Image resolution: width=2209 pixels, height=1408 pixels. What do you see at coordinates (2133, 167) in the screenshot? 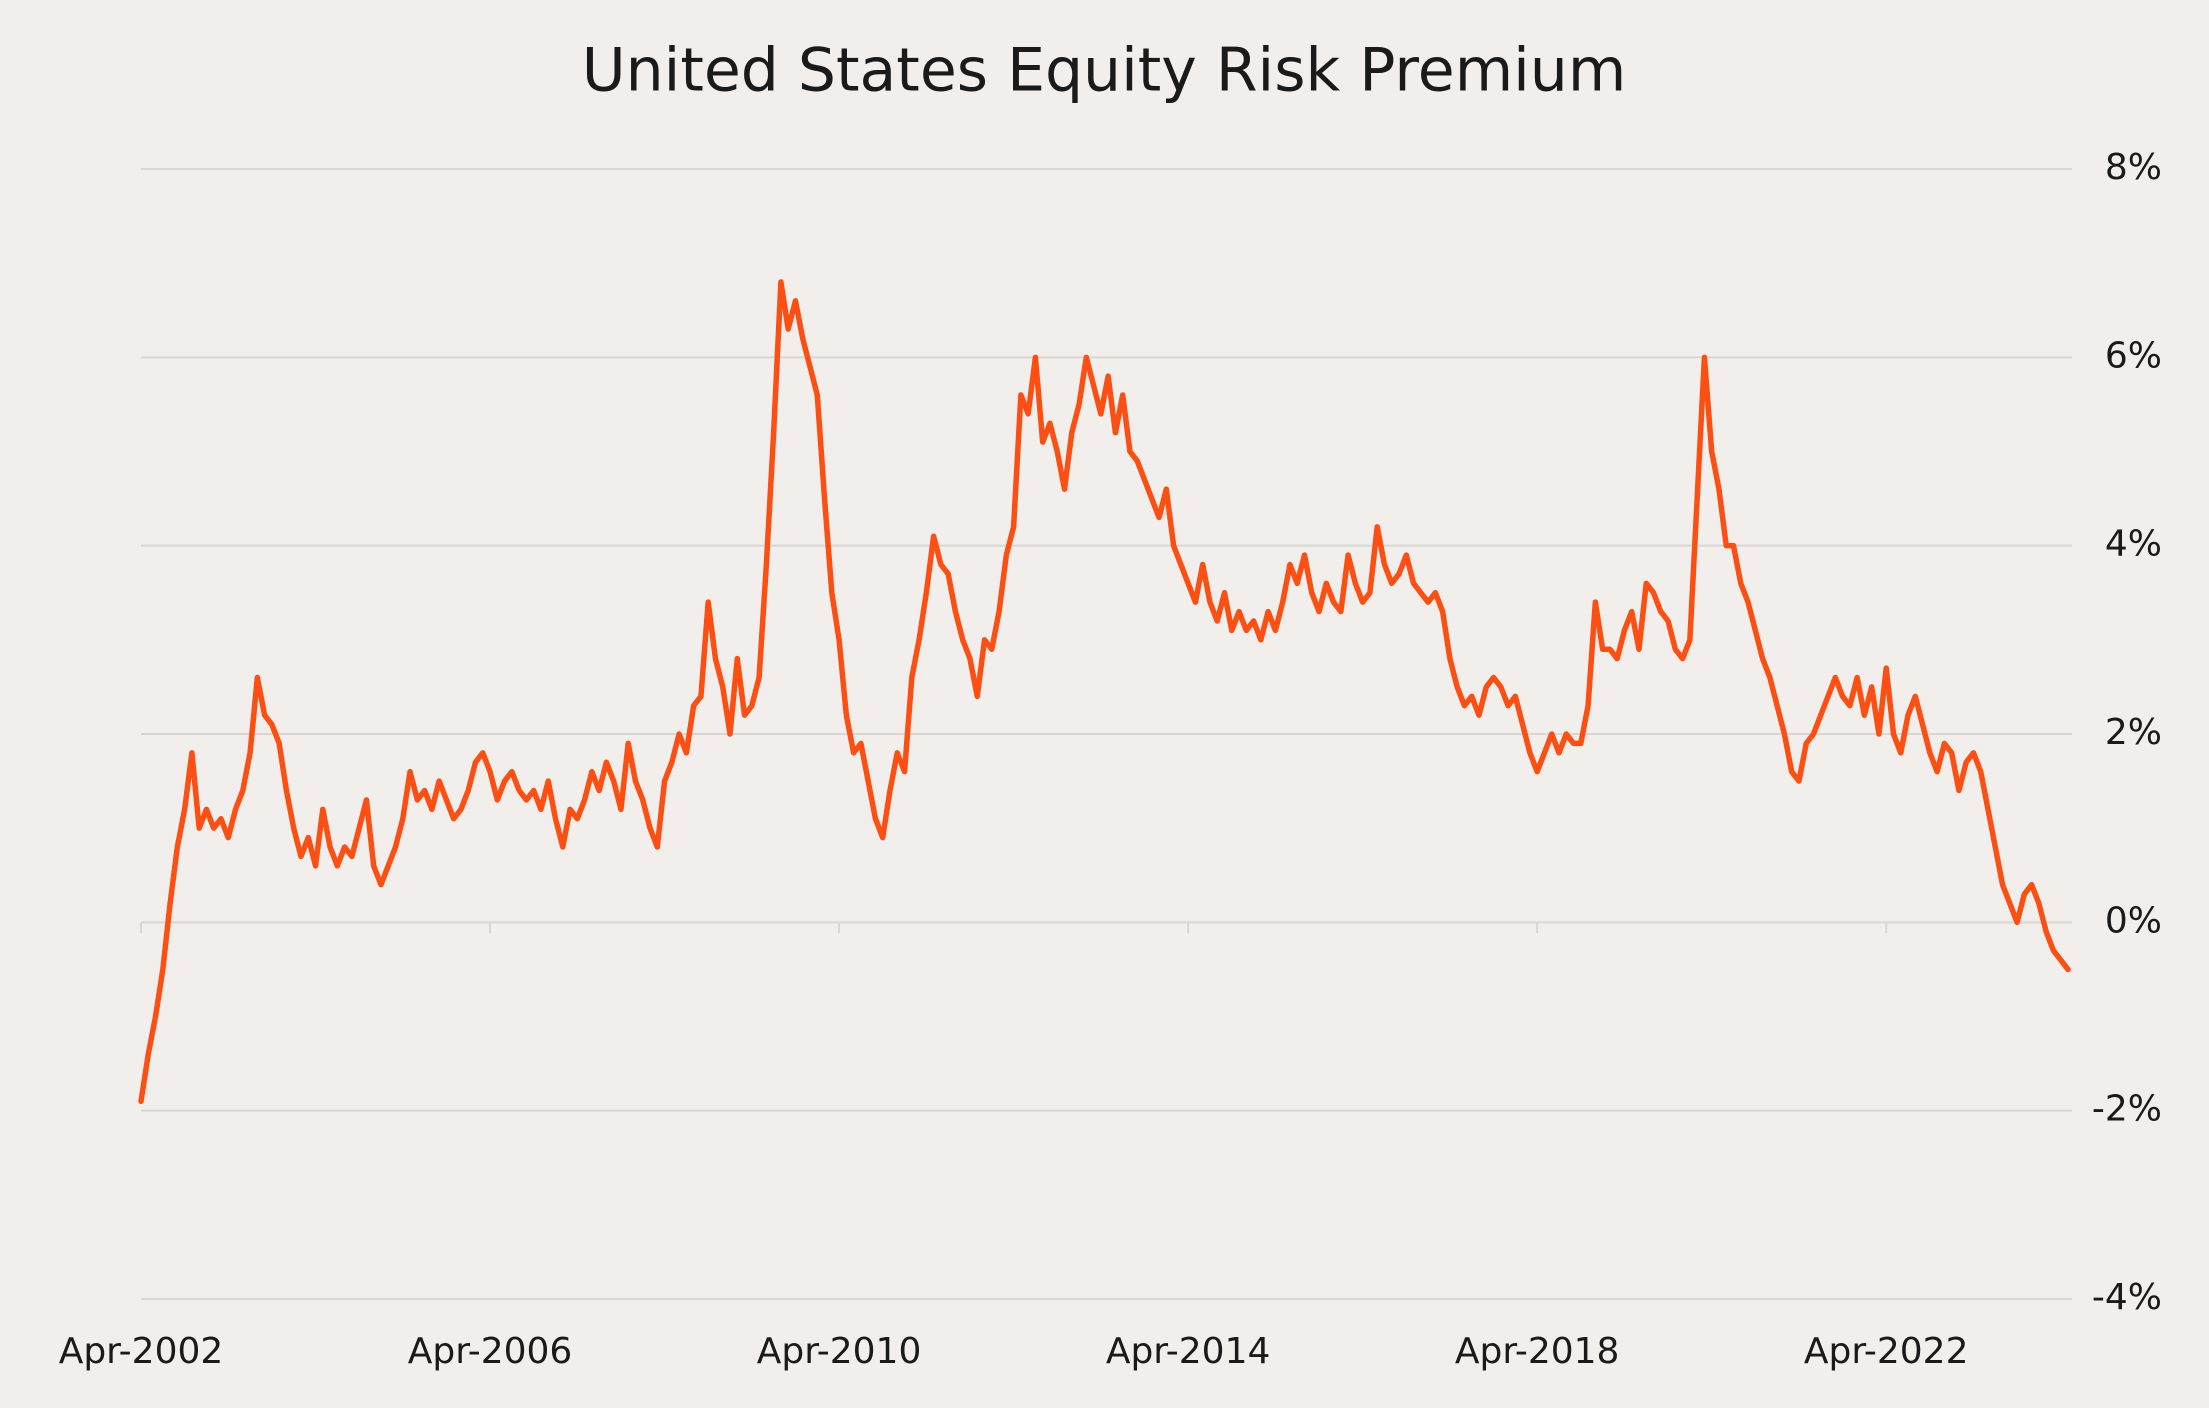
I see `y-tick-label: 8%` at bounding box center [2133, 167].